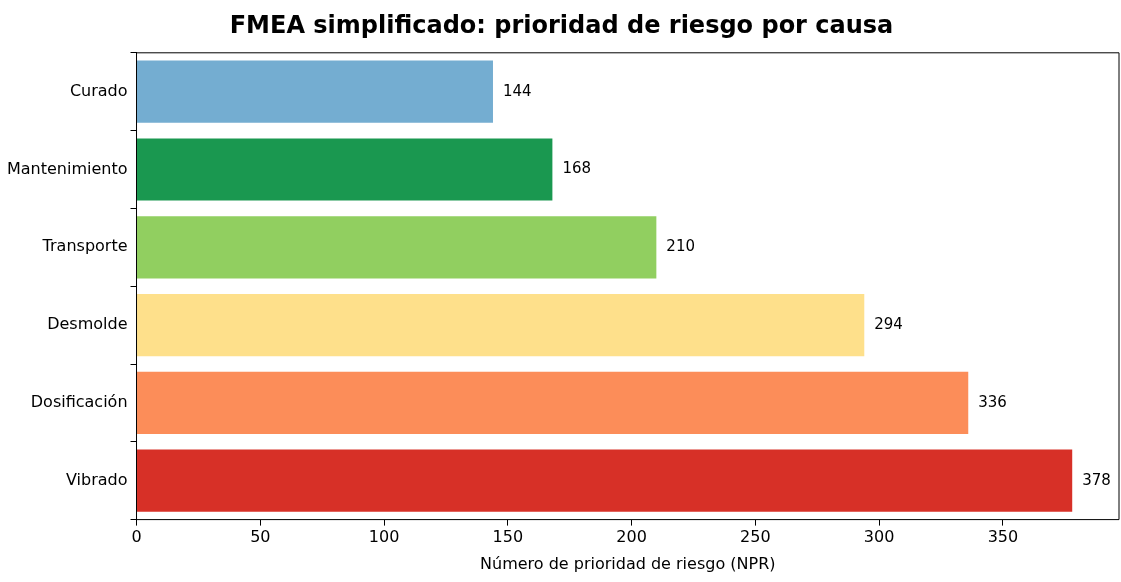 This screenshot has width=1121, height=582. I want to click on data-label: 336, so click(992, 401).